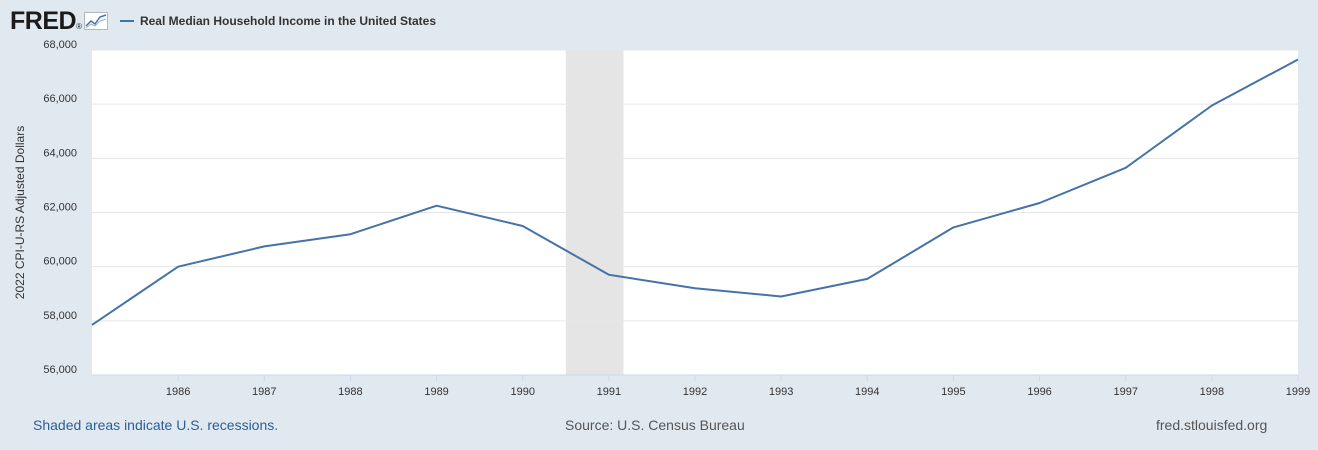 This screenshot has height=450, width=1318. What do you see at coordinates (1212, 392) in the screenshot?
I see `x-tick-label: 1998` at bounding box center [1212, 392].